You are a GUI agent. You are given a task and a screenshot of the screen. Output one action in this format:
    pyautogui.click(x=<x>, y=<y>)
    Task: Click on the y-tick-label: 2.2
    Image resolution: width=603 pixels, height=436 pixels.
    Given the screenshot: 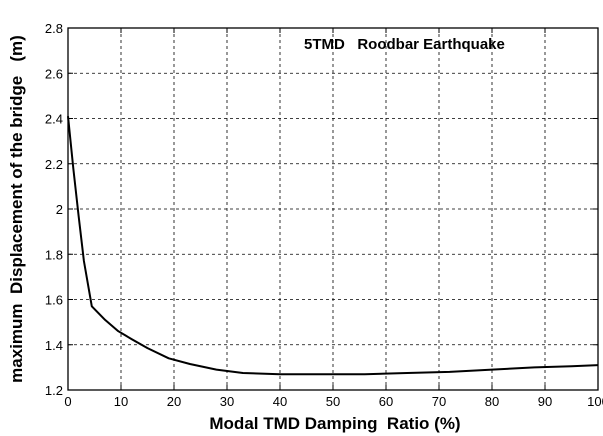 What is the action you would take?
    pyautogui.click(x=54, y=164)
    